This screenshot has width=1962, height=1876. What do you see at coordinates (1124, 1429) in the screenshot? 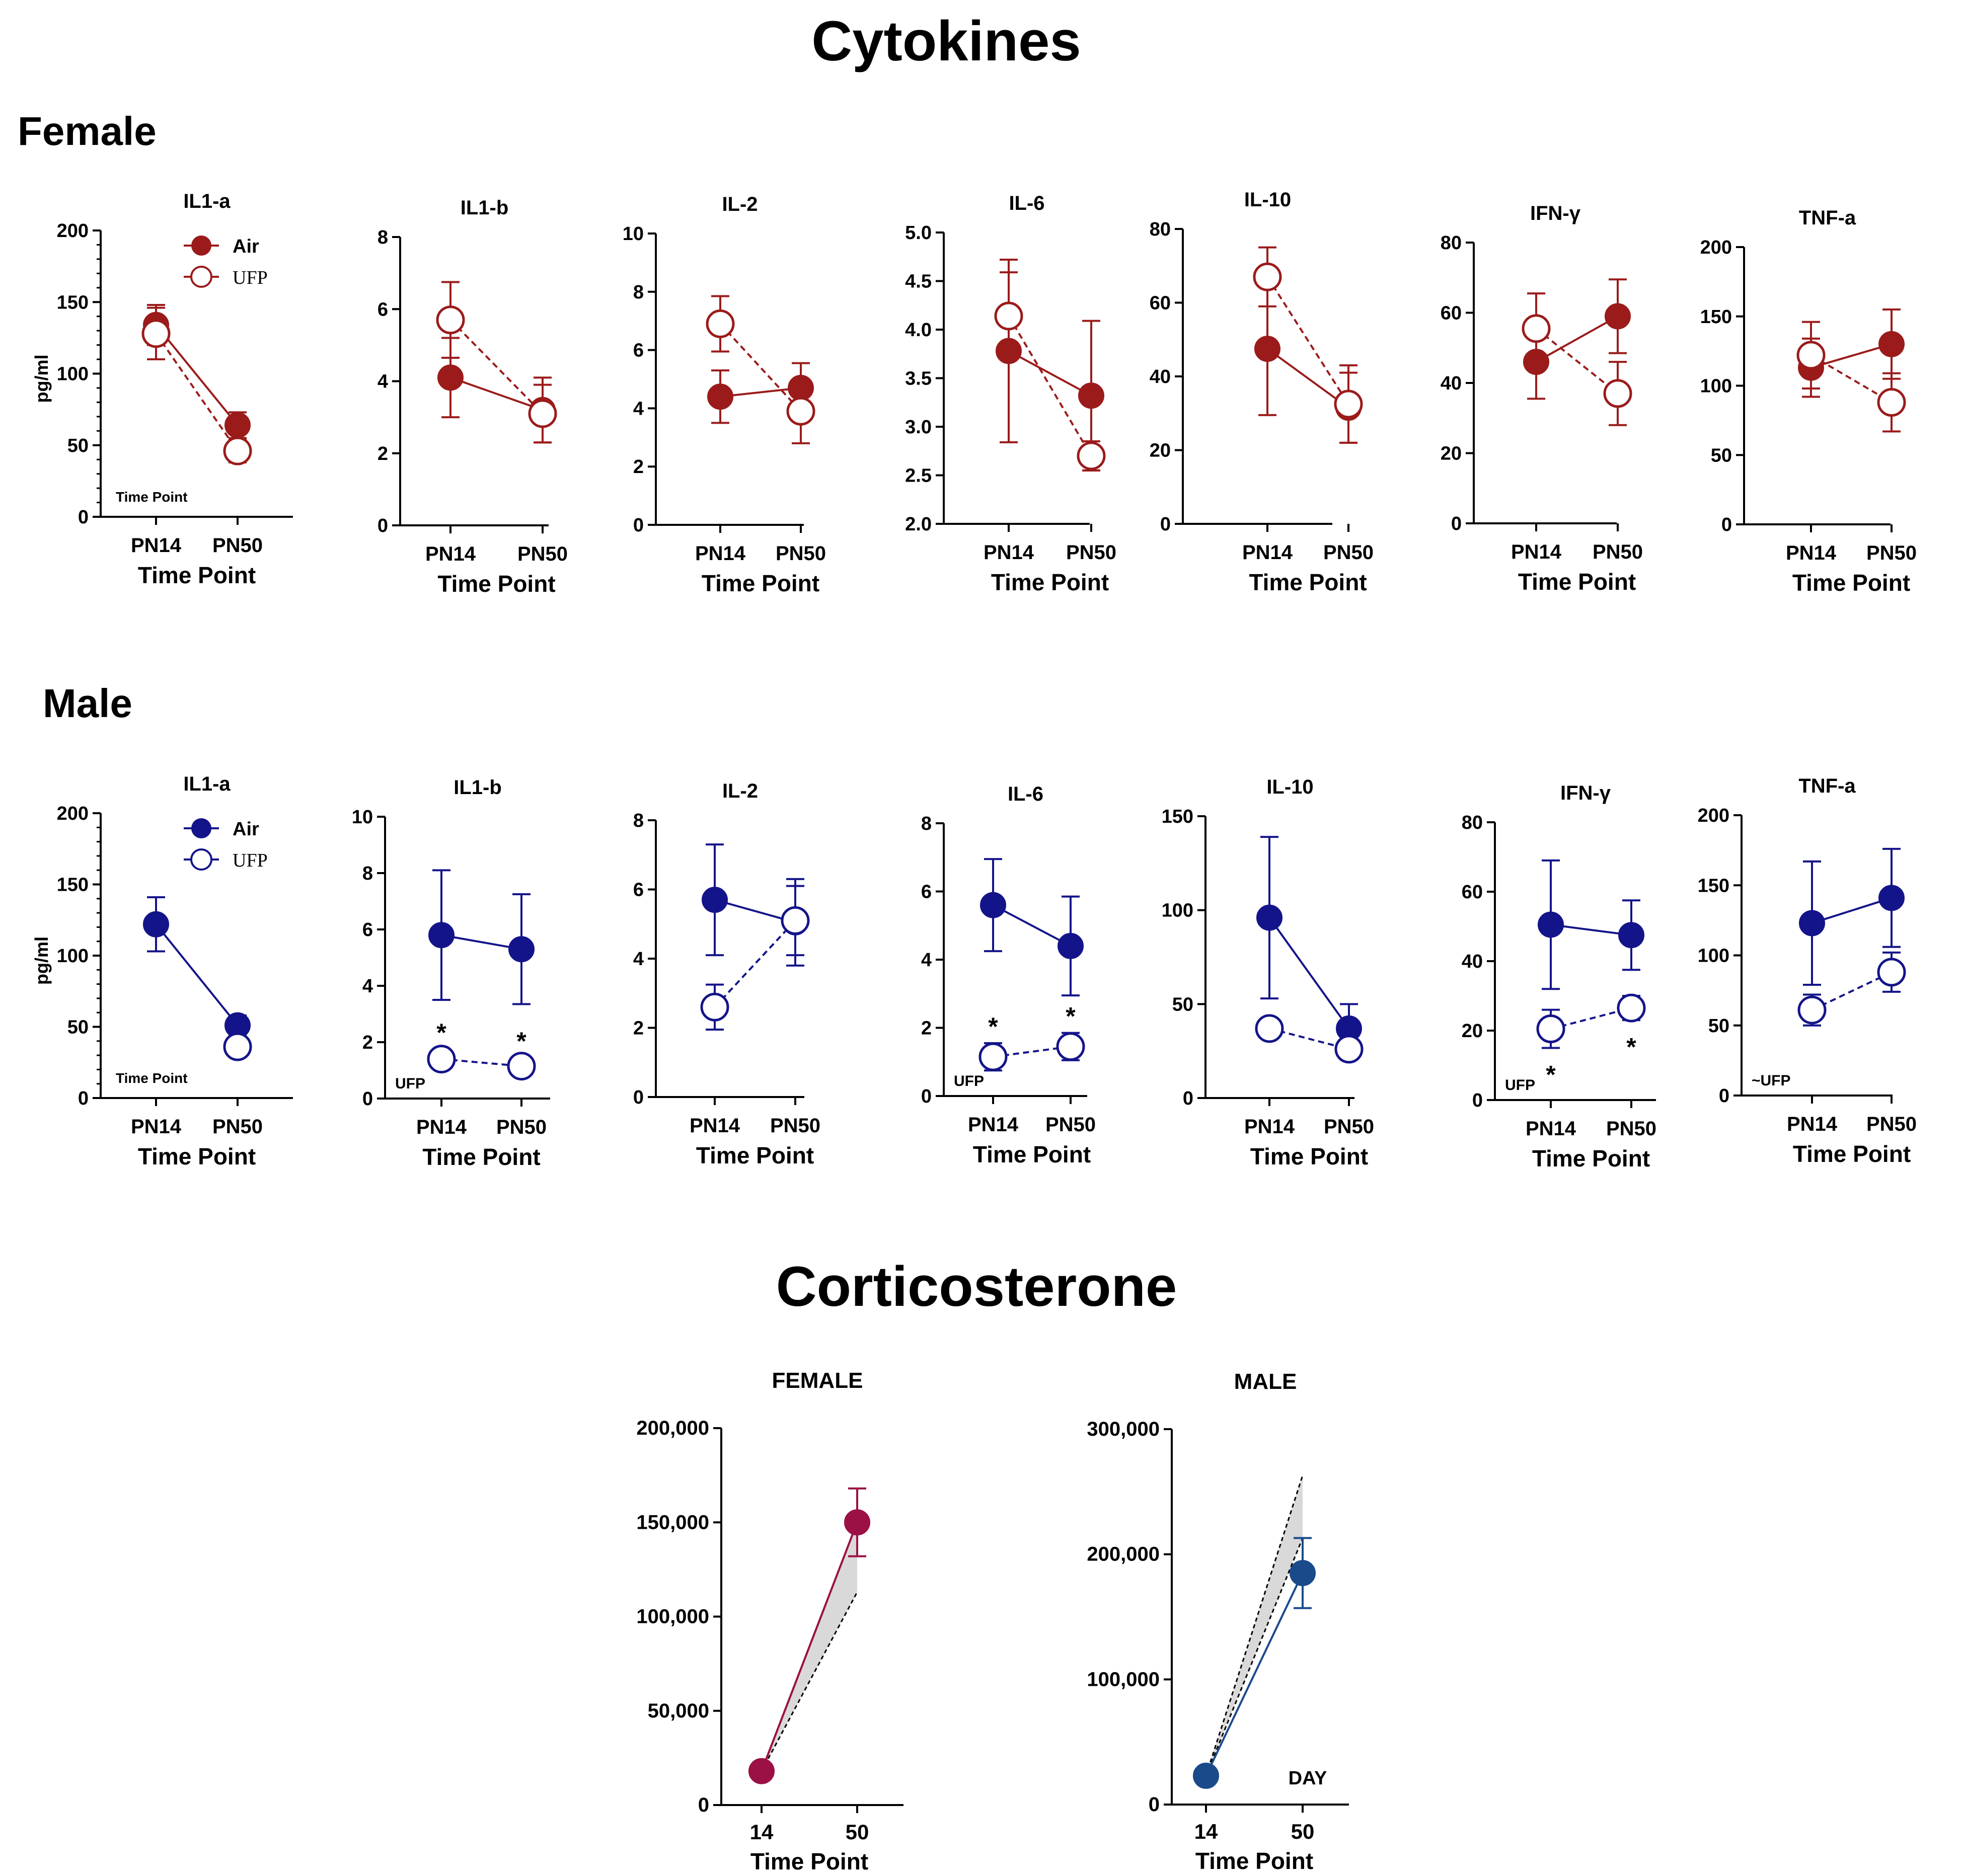
I see `y-tick-label: 300,000` at bounding box center [1124, 1429].